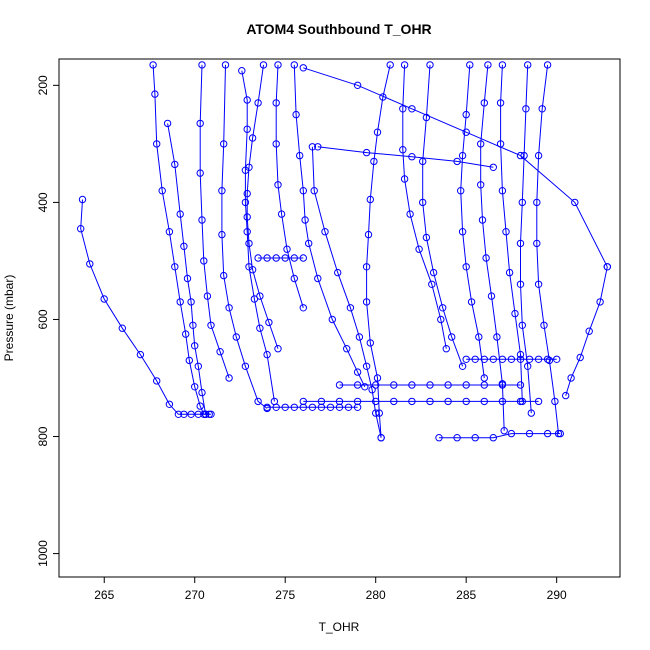 The image size is (650, 650). I want to click on x-tick-label: 290, so click(557, 595).